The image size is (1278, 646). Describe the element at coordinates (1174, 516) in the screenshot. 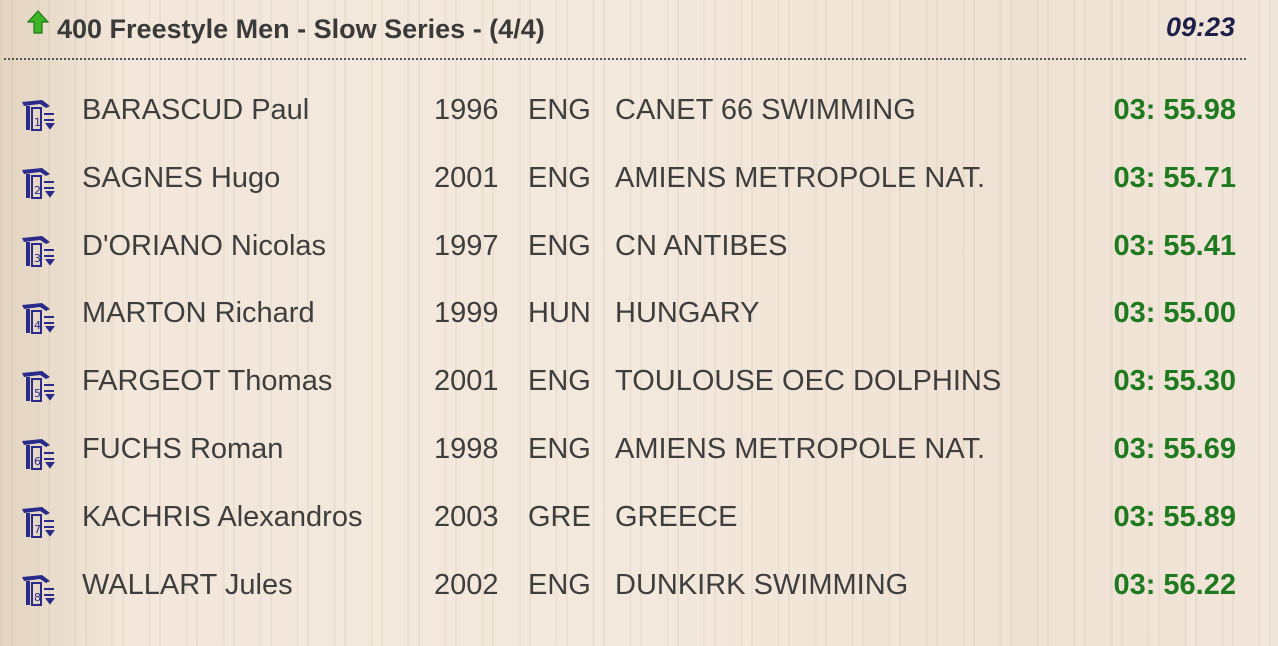

I see `entry-time: 03: 55.89` at that location.